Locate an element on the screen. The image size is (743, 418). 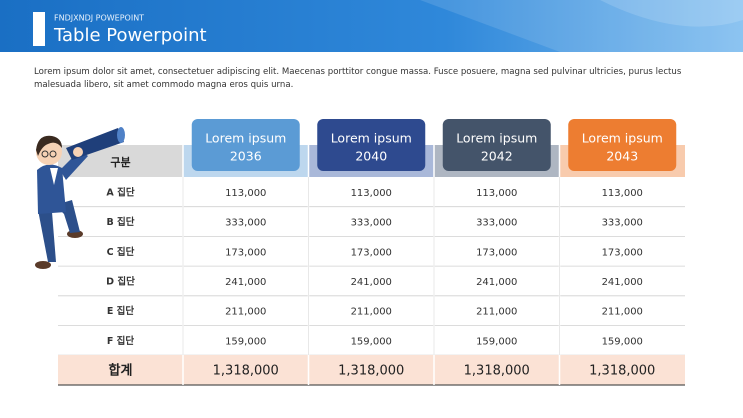
row-label: A 집단 is located at coordinates (120, 192).